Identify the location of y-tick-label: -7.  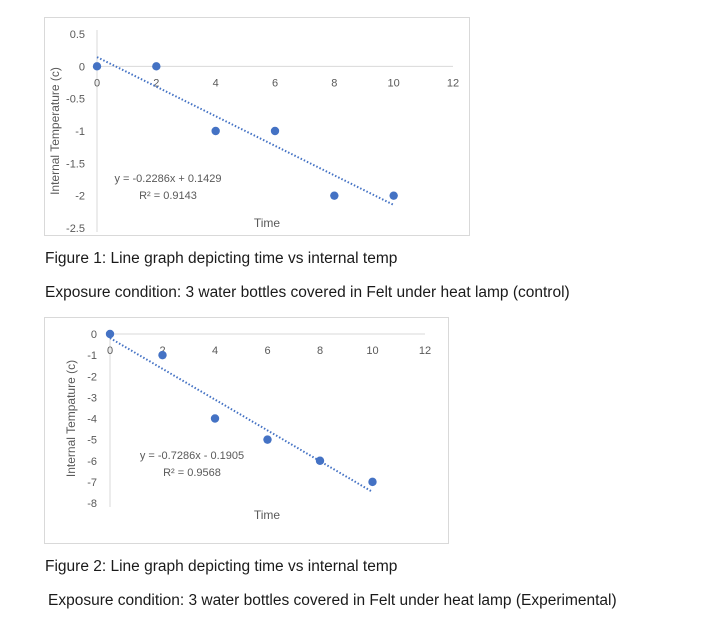
(92, 483).